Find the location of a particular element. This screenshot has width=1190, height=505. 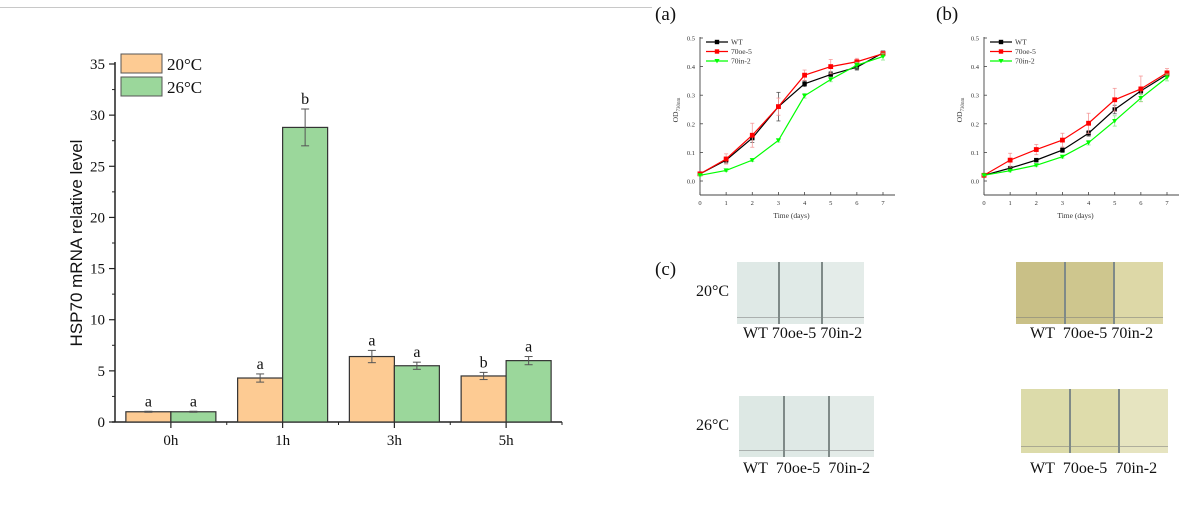

y-tick-label: 0.5 is located at coordinates (975, 39).